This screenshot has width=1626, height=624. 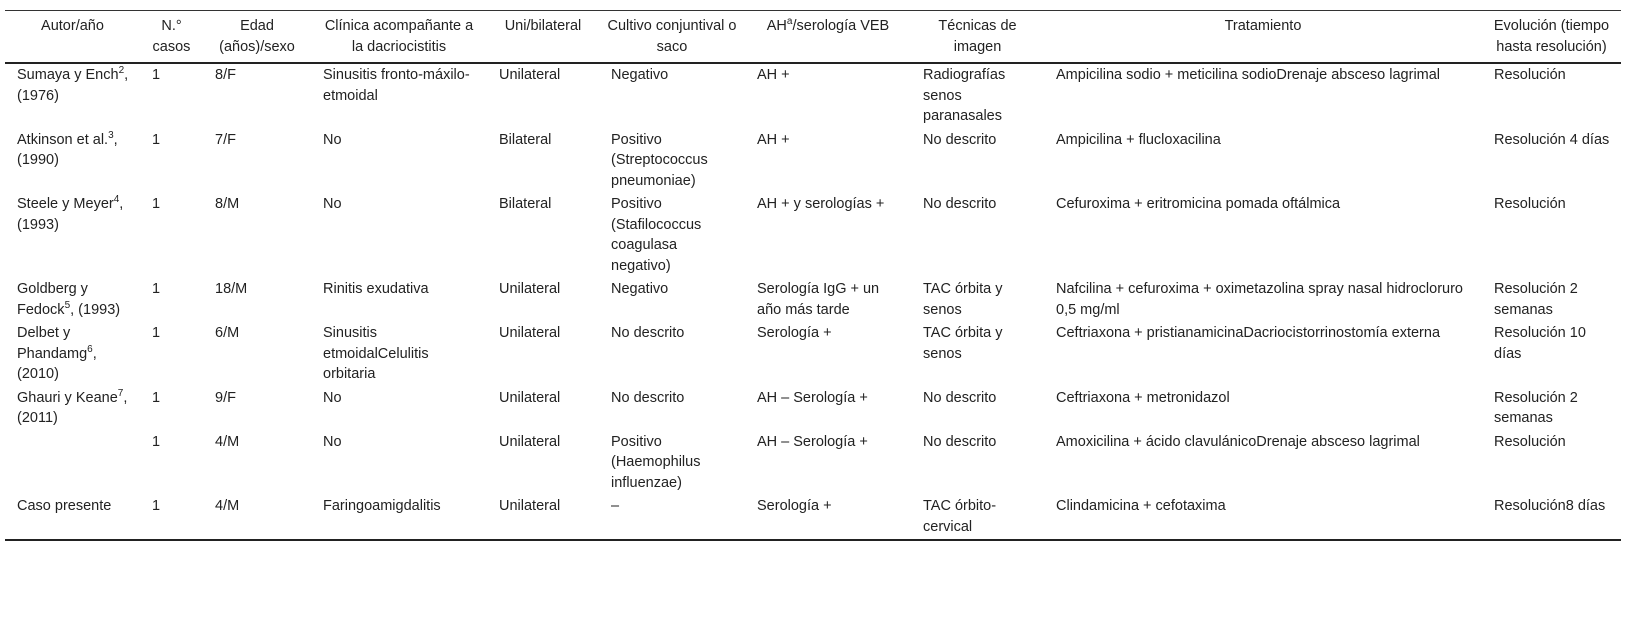 I want to click on table-cell: 8/M, so click(x=227, y=204).